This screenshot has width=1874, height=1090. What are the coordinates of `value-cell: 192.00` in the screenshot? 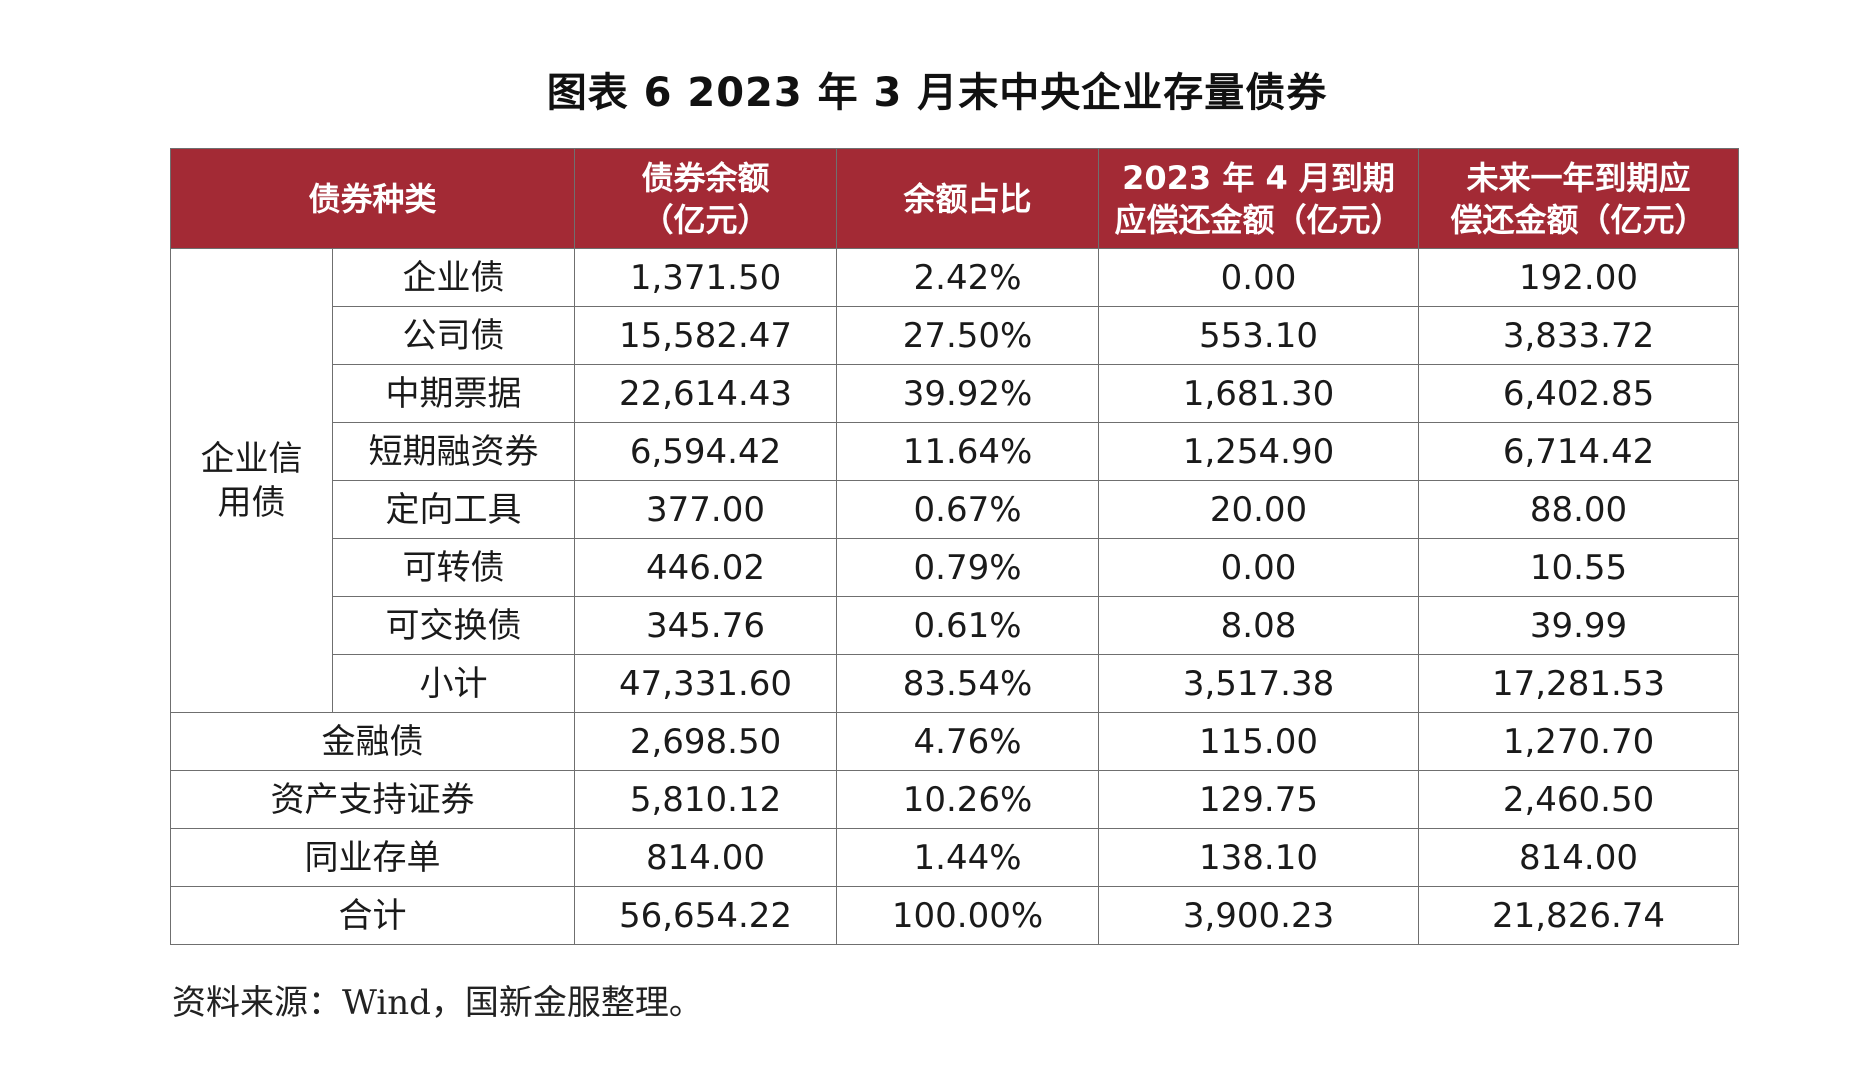 It's located at (1579, 277).